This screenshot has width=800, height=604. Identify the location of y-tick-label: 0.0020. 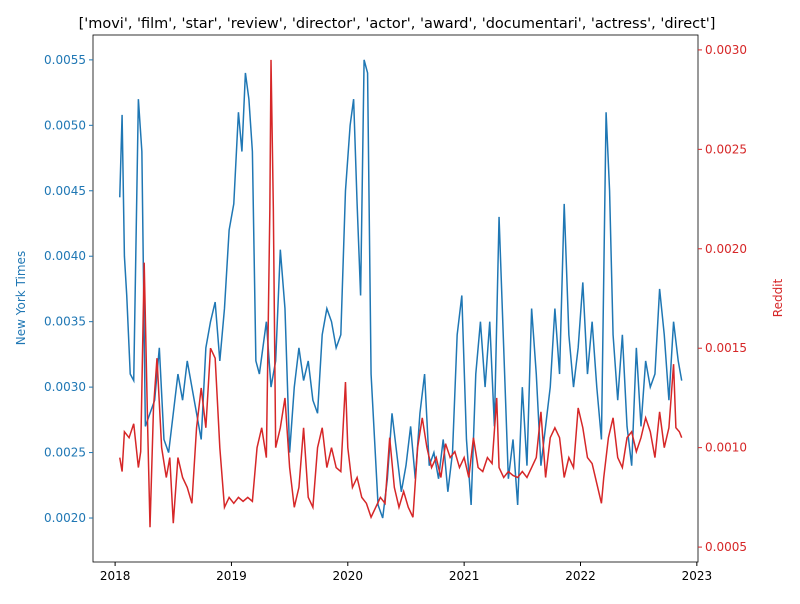
(65, 518).